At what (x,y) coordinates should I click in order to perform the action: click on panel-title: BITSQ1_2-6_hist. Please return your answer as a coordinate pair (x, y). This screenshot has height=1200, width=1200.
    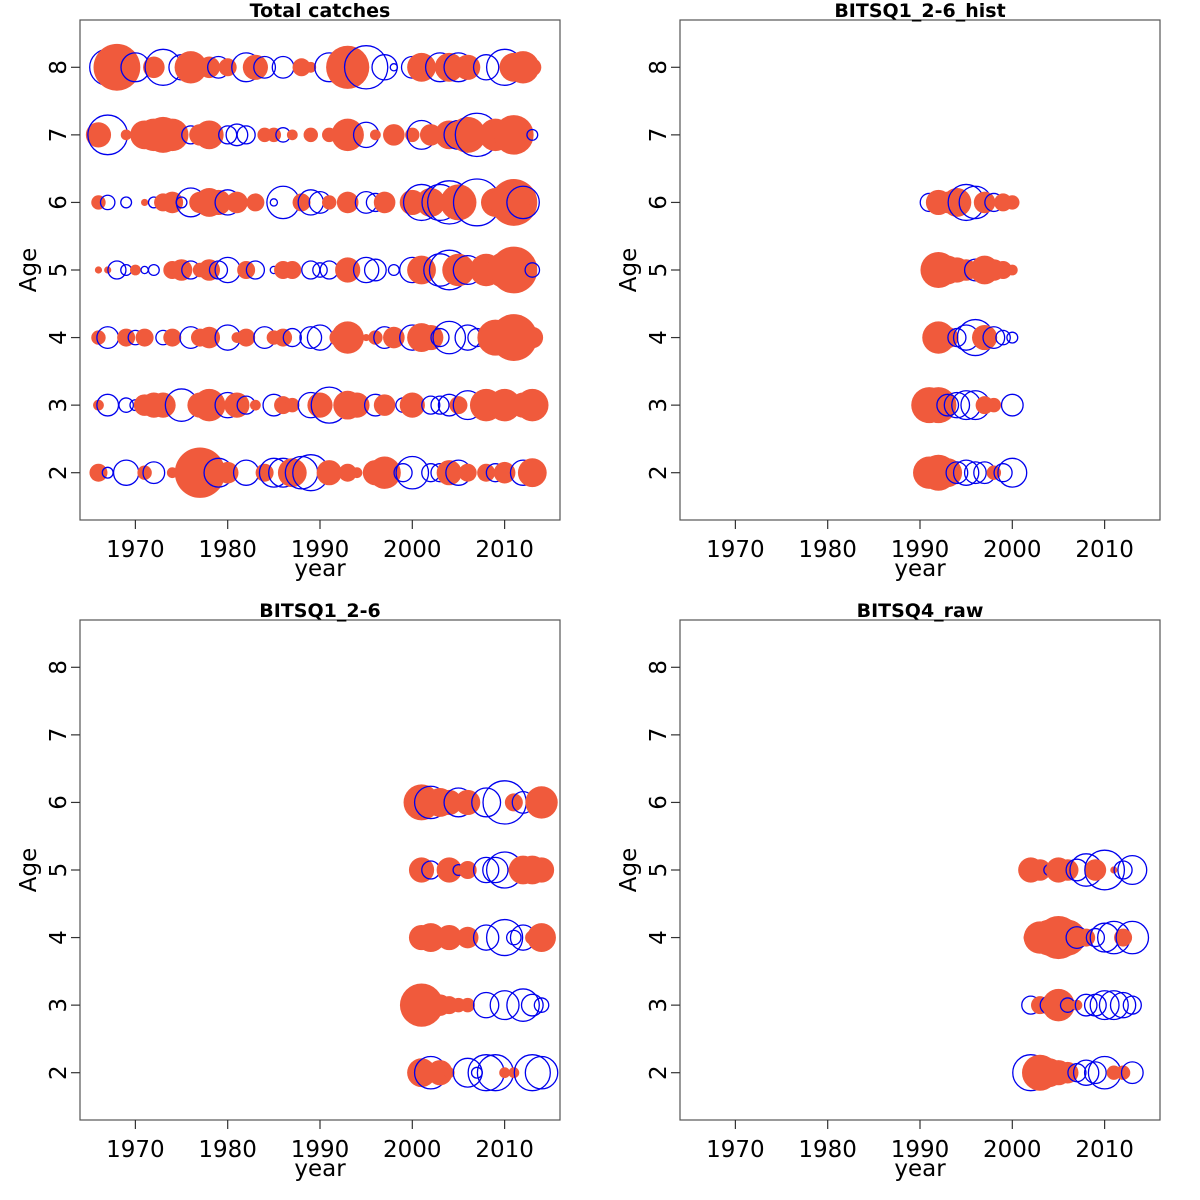
    Looking at the image, I should click on (919, 11).